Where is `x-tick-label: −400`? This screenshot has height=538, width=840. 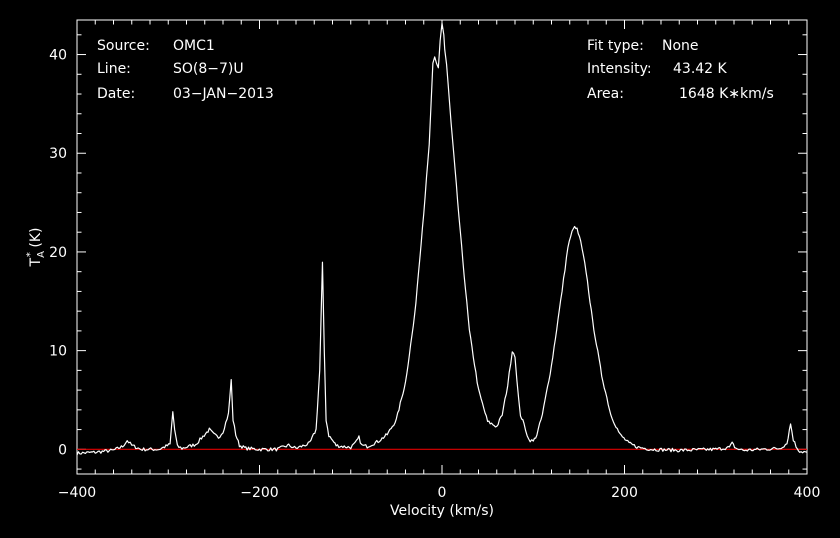 x-tick-label: −400 is located at coordinates (77, 493).